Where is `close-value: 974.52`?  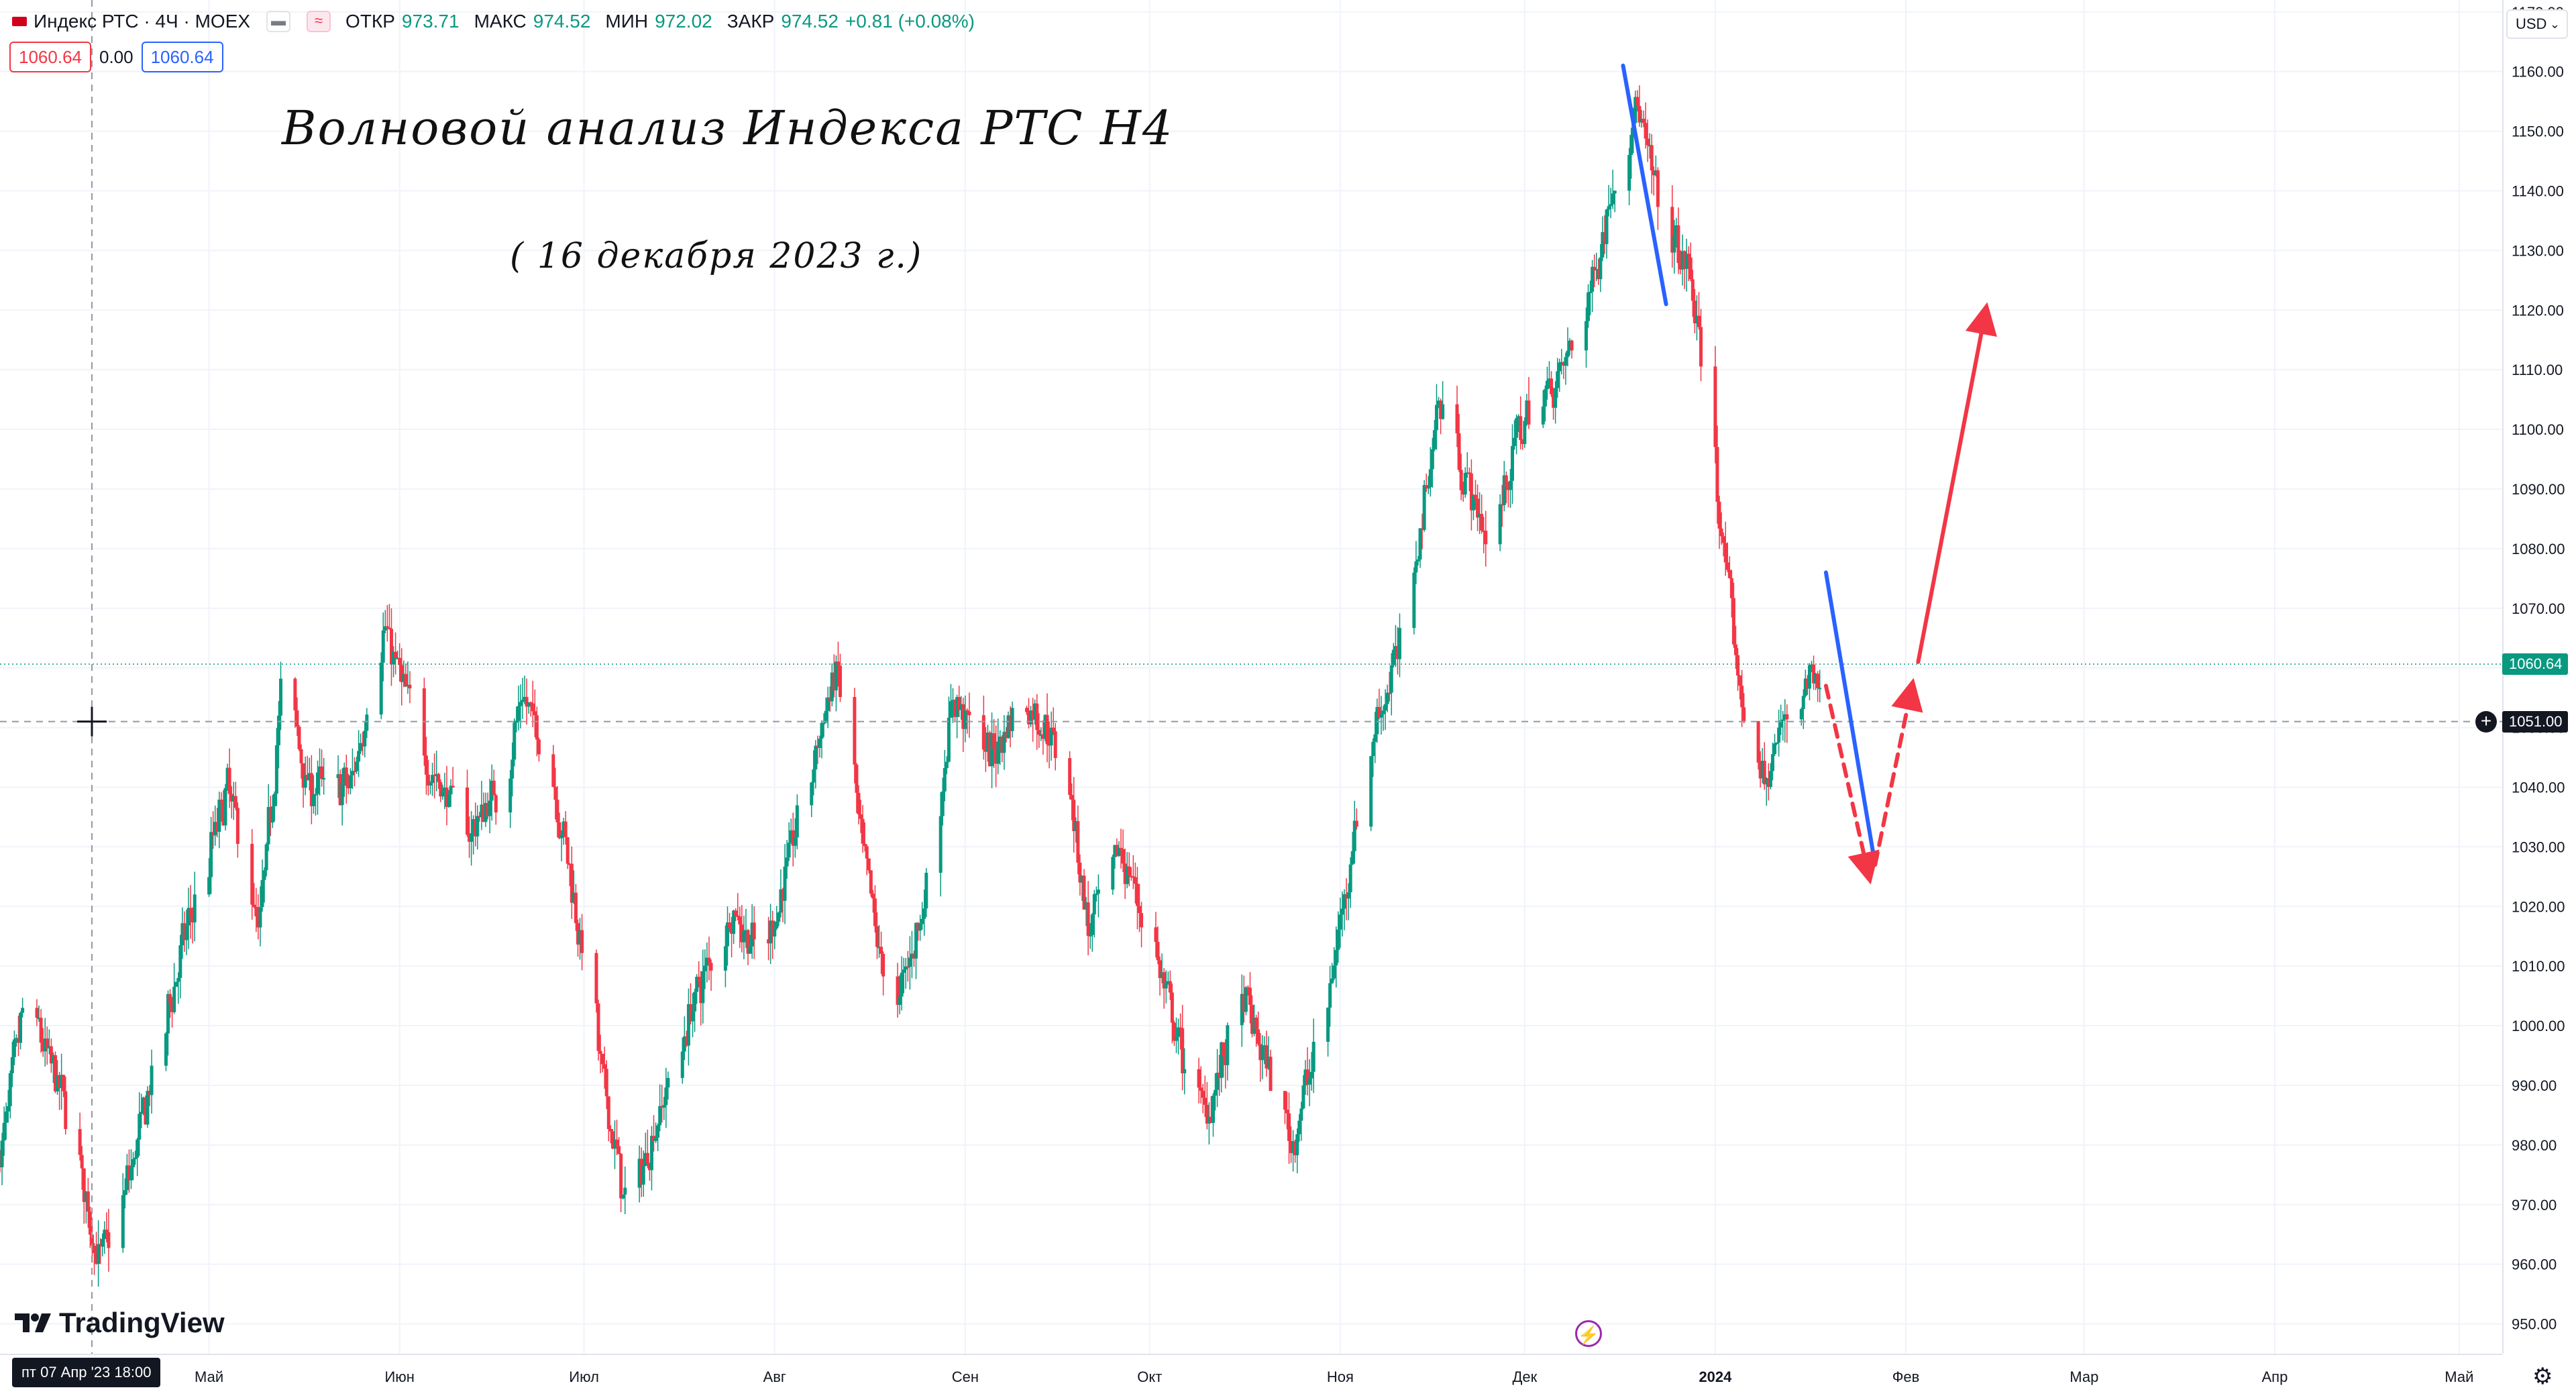 close-value: 974.52 is located at coordinates (810, 21).